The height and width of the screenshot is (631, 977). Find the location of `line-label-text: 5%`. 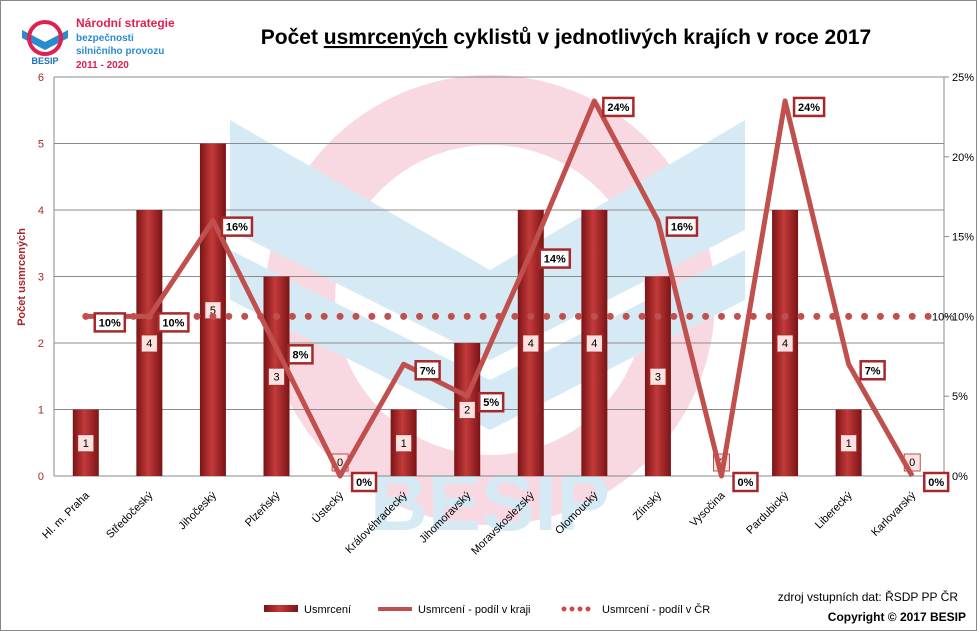

line-label-text: 5% is located at coordinates (491, 403).